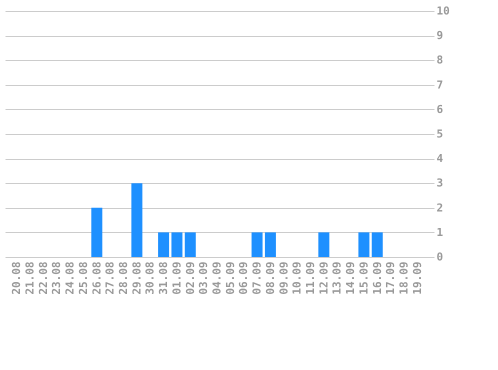 The image size is (498, 370). I want to click on x-tick-label: 16.09, so click(377, 278).